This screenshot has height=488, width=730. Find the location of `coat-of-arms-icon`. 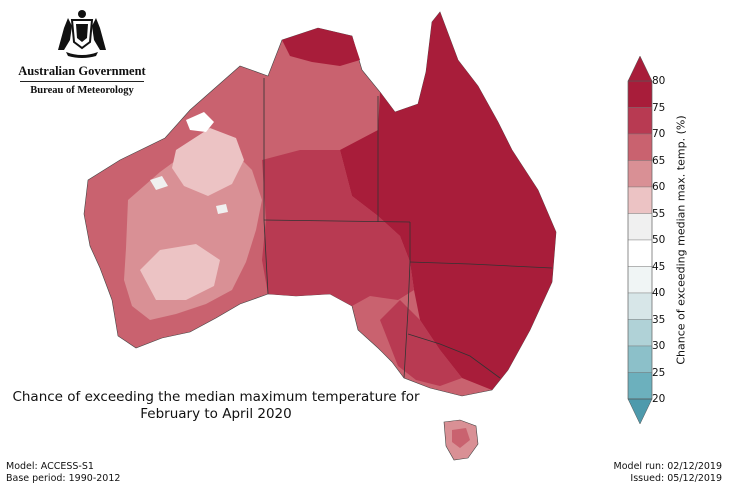

coat-of-arms-icon is located at coordinates (82, 34).